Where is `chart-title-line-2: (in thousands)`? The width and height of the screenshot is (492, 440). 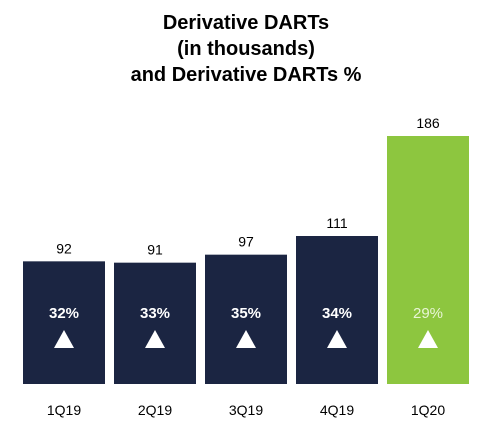
chart-title-line-2: (in thousands) is located at coordinates (246, 49).